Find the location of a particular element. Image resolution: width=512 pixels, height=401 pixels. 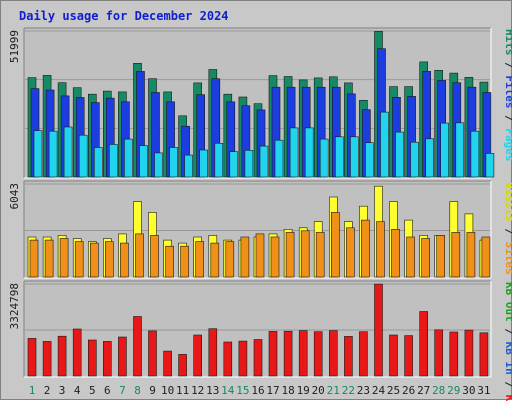

legend-0: Hits / Files / Pages is located at coordinates (507, 95).